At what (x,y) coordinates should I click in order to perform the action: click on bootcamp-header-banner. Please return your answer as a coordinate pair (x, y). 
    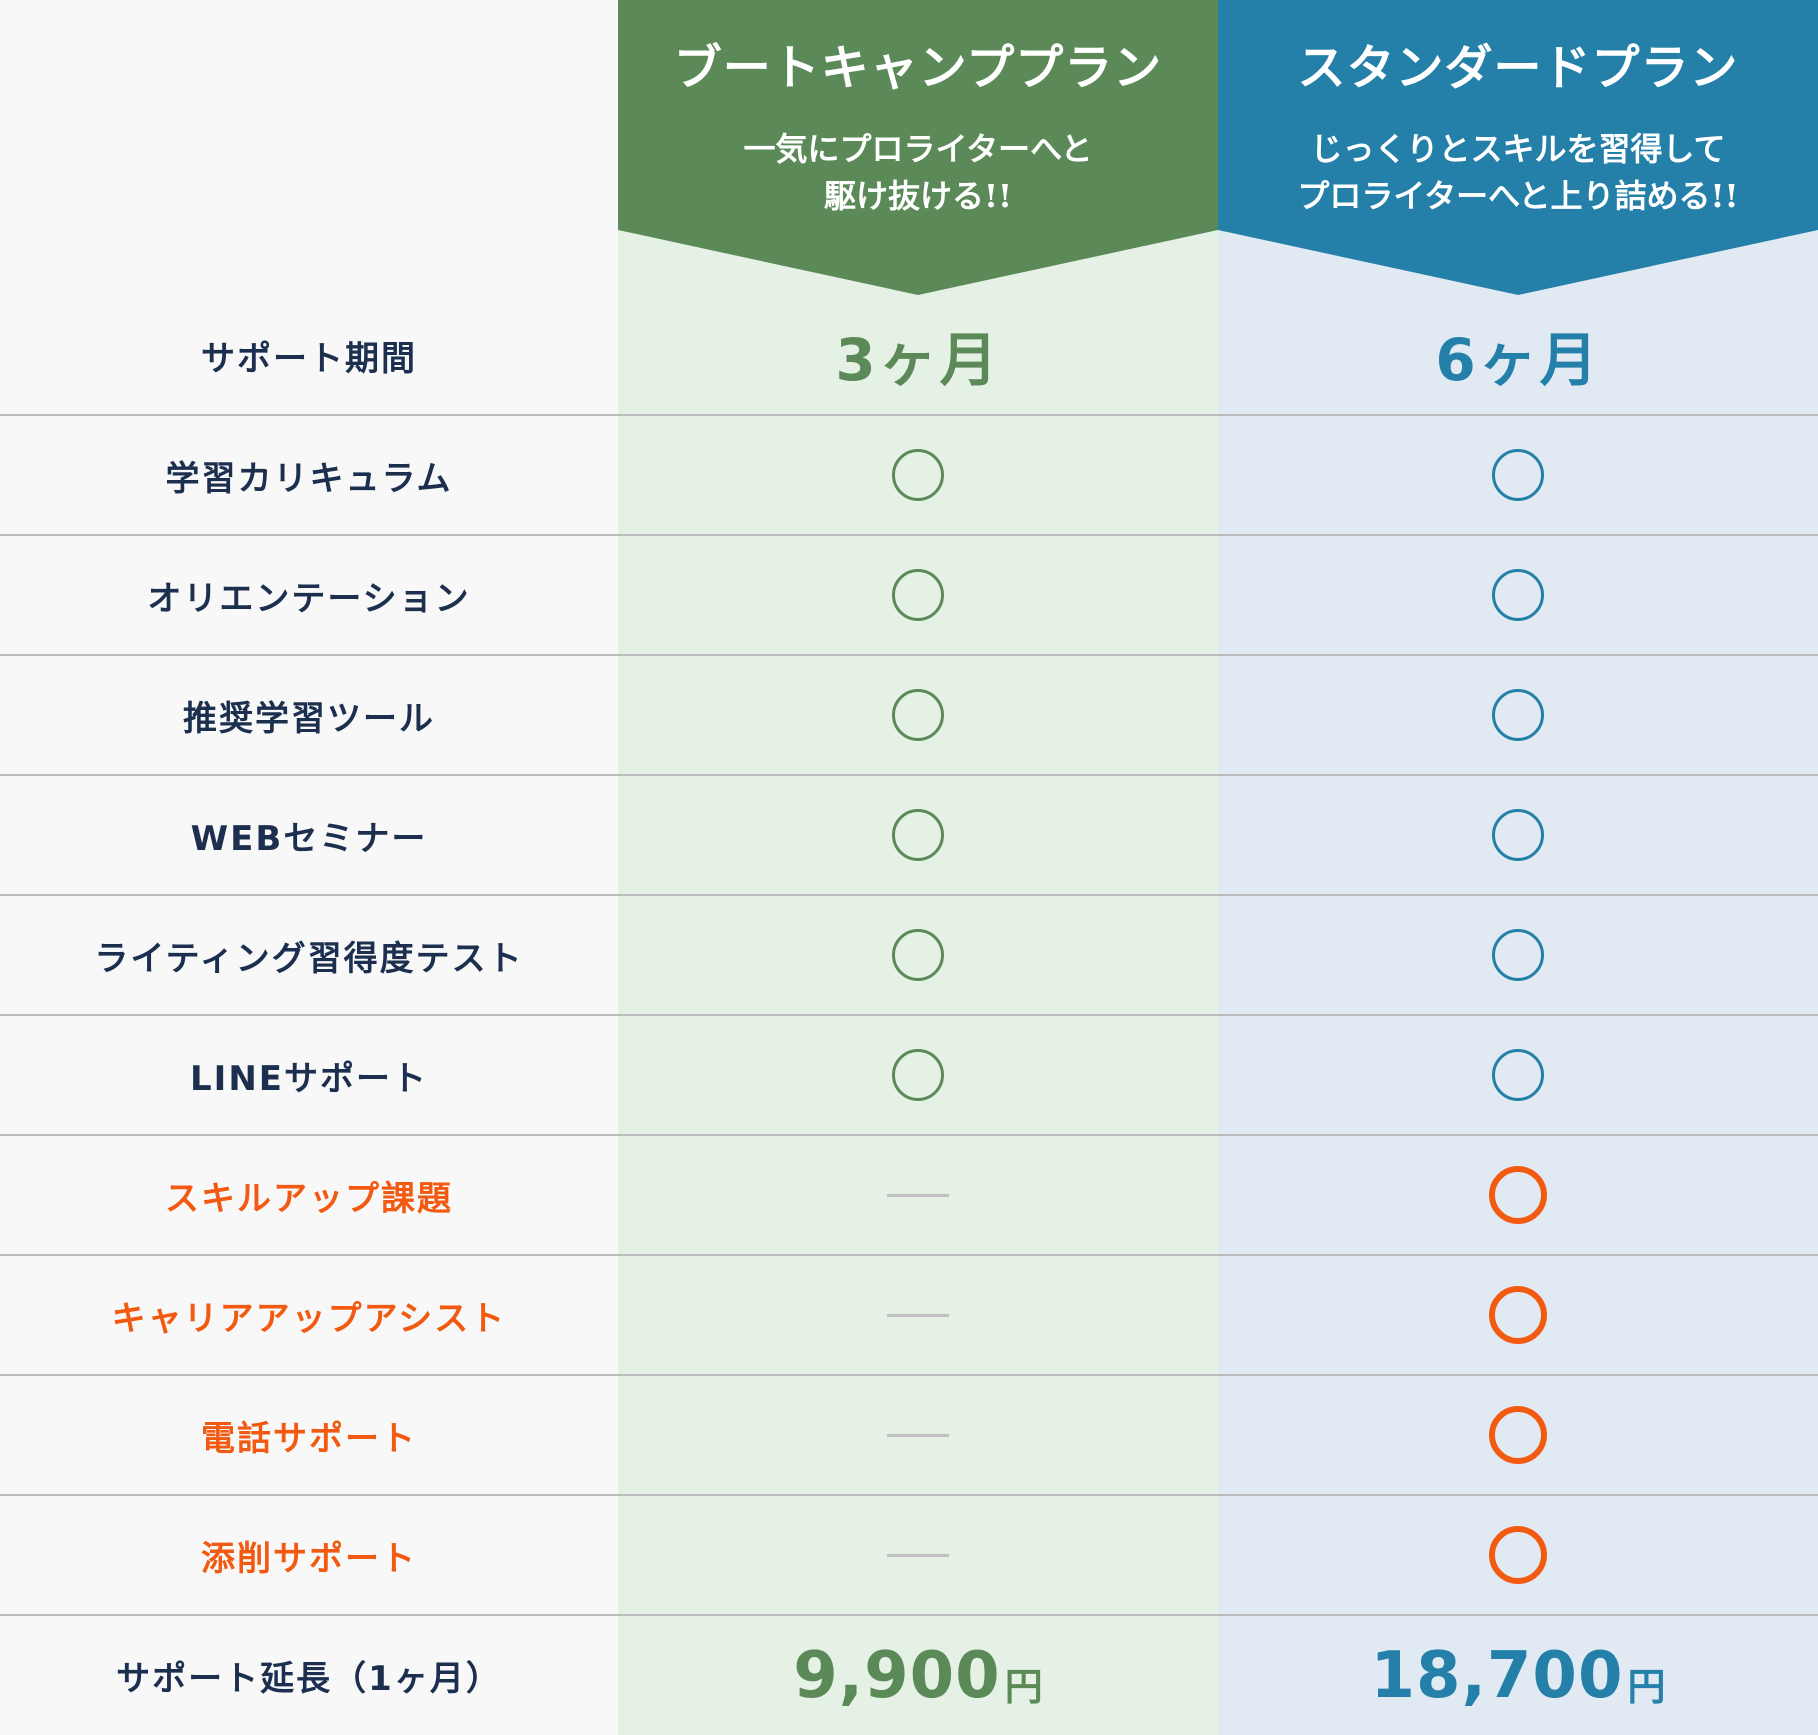
    Looking at the image, I should click on (918, 147).